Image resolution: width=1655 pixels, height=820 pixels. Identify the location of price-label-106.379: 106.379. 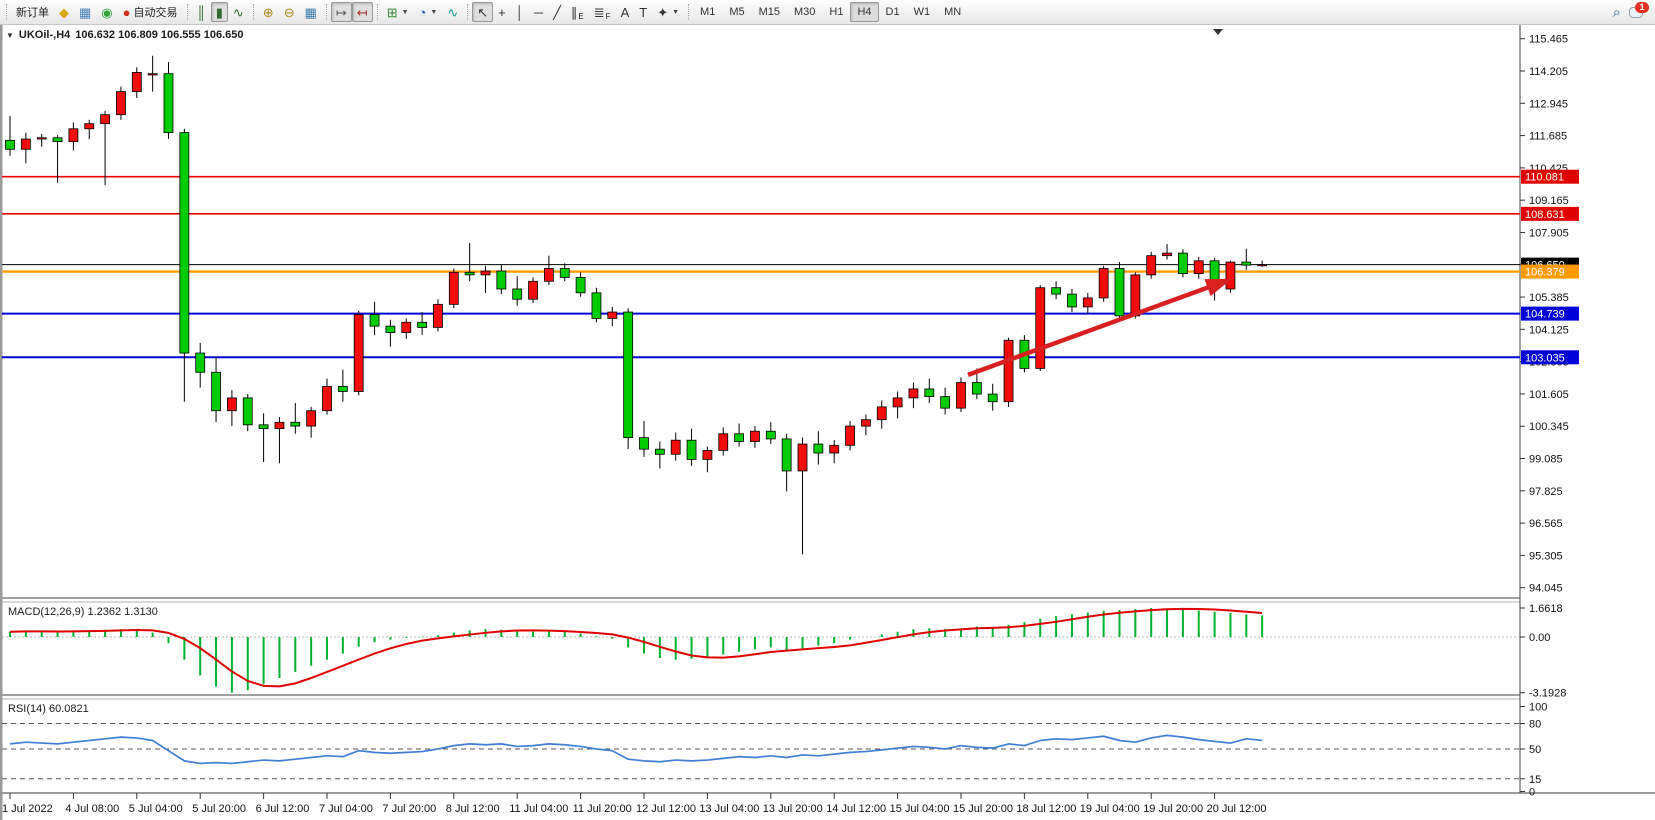
(1550, 271).